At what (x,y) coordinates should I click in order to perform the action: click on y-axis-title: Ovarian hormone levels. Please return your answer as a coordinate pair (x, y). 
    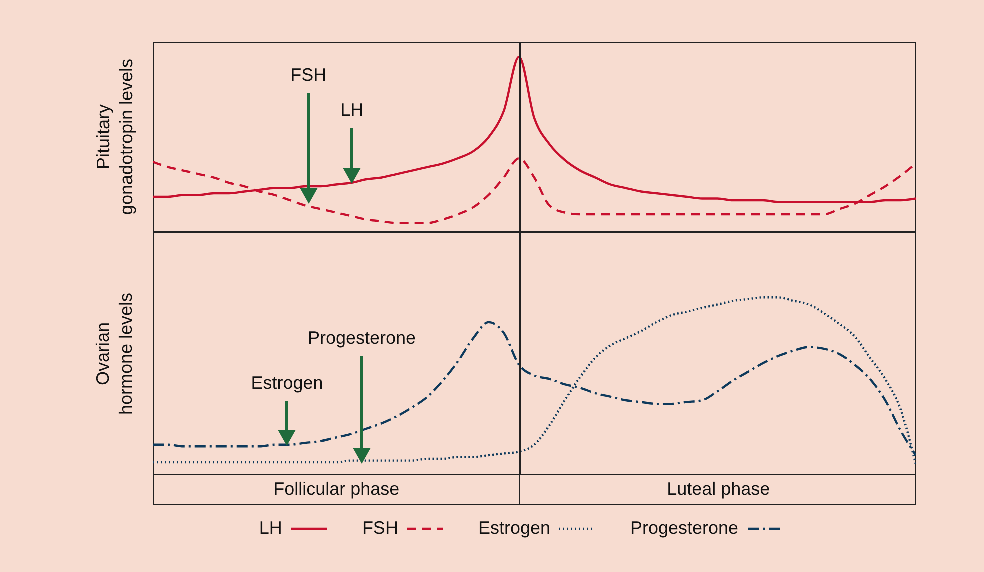
    Looking at the image, I should click on (114, 354).